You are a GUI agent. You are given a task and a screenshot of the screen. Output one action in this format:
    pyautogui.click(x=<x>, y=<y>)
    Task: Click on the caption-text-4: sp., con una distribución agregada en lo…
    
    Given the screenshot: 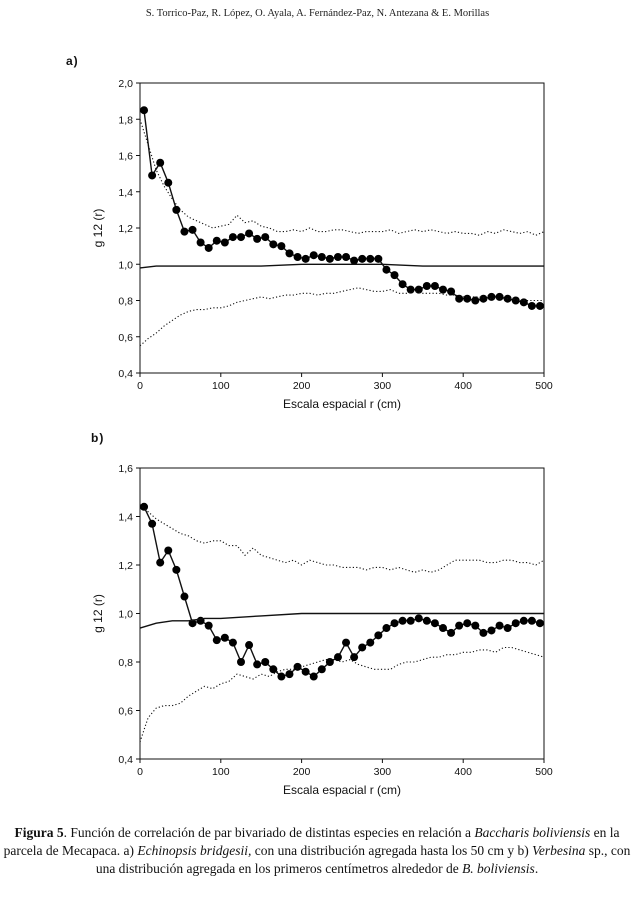 What is the action you would take?
    pyautogui.click(x=363, y=859)
    